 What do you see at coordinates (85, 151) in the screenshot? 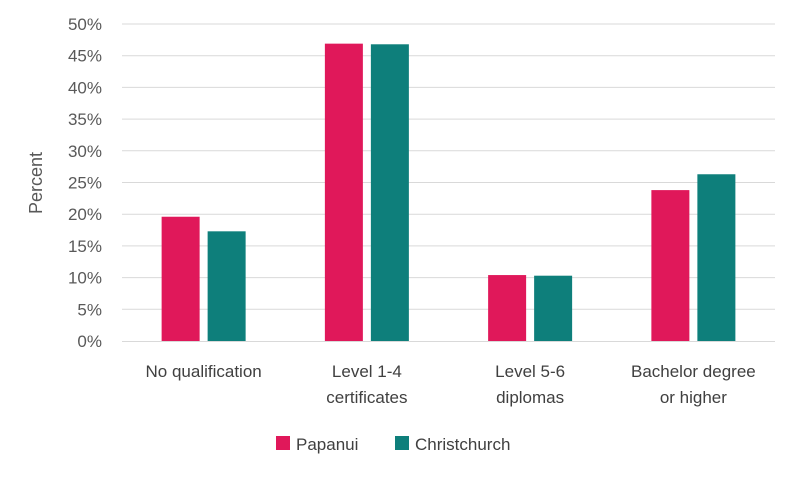
I see `y-tick-label: 30%` at bounding box center [85, 151].